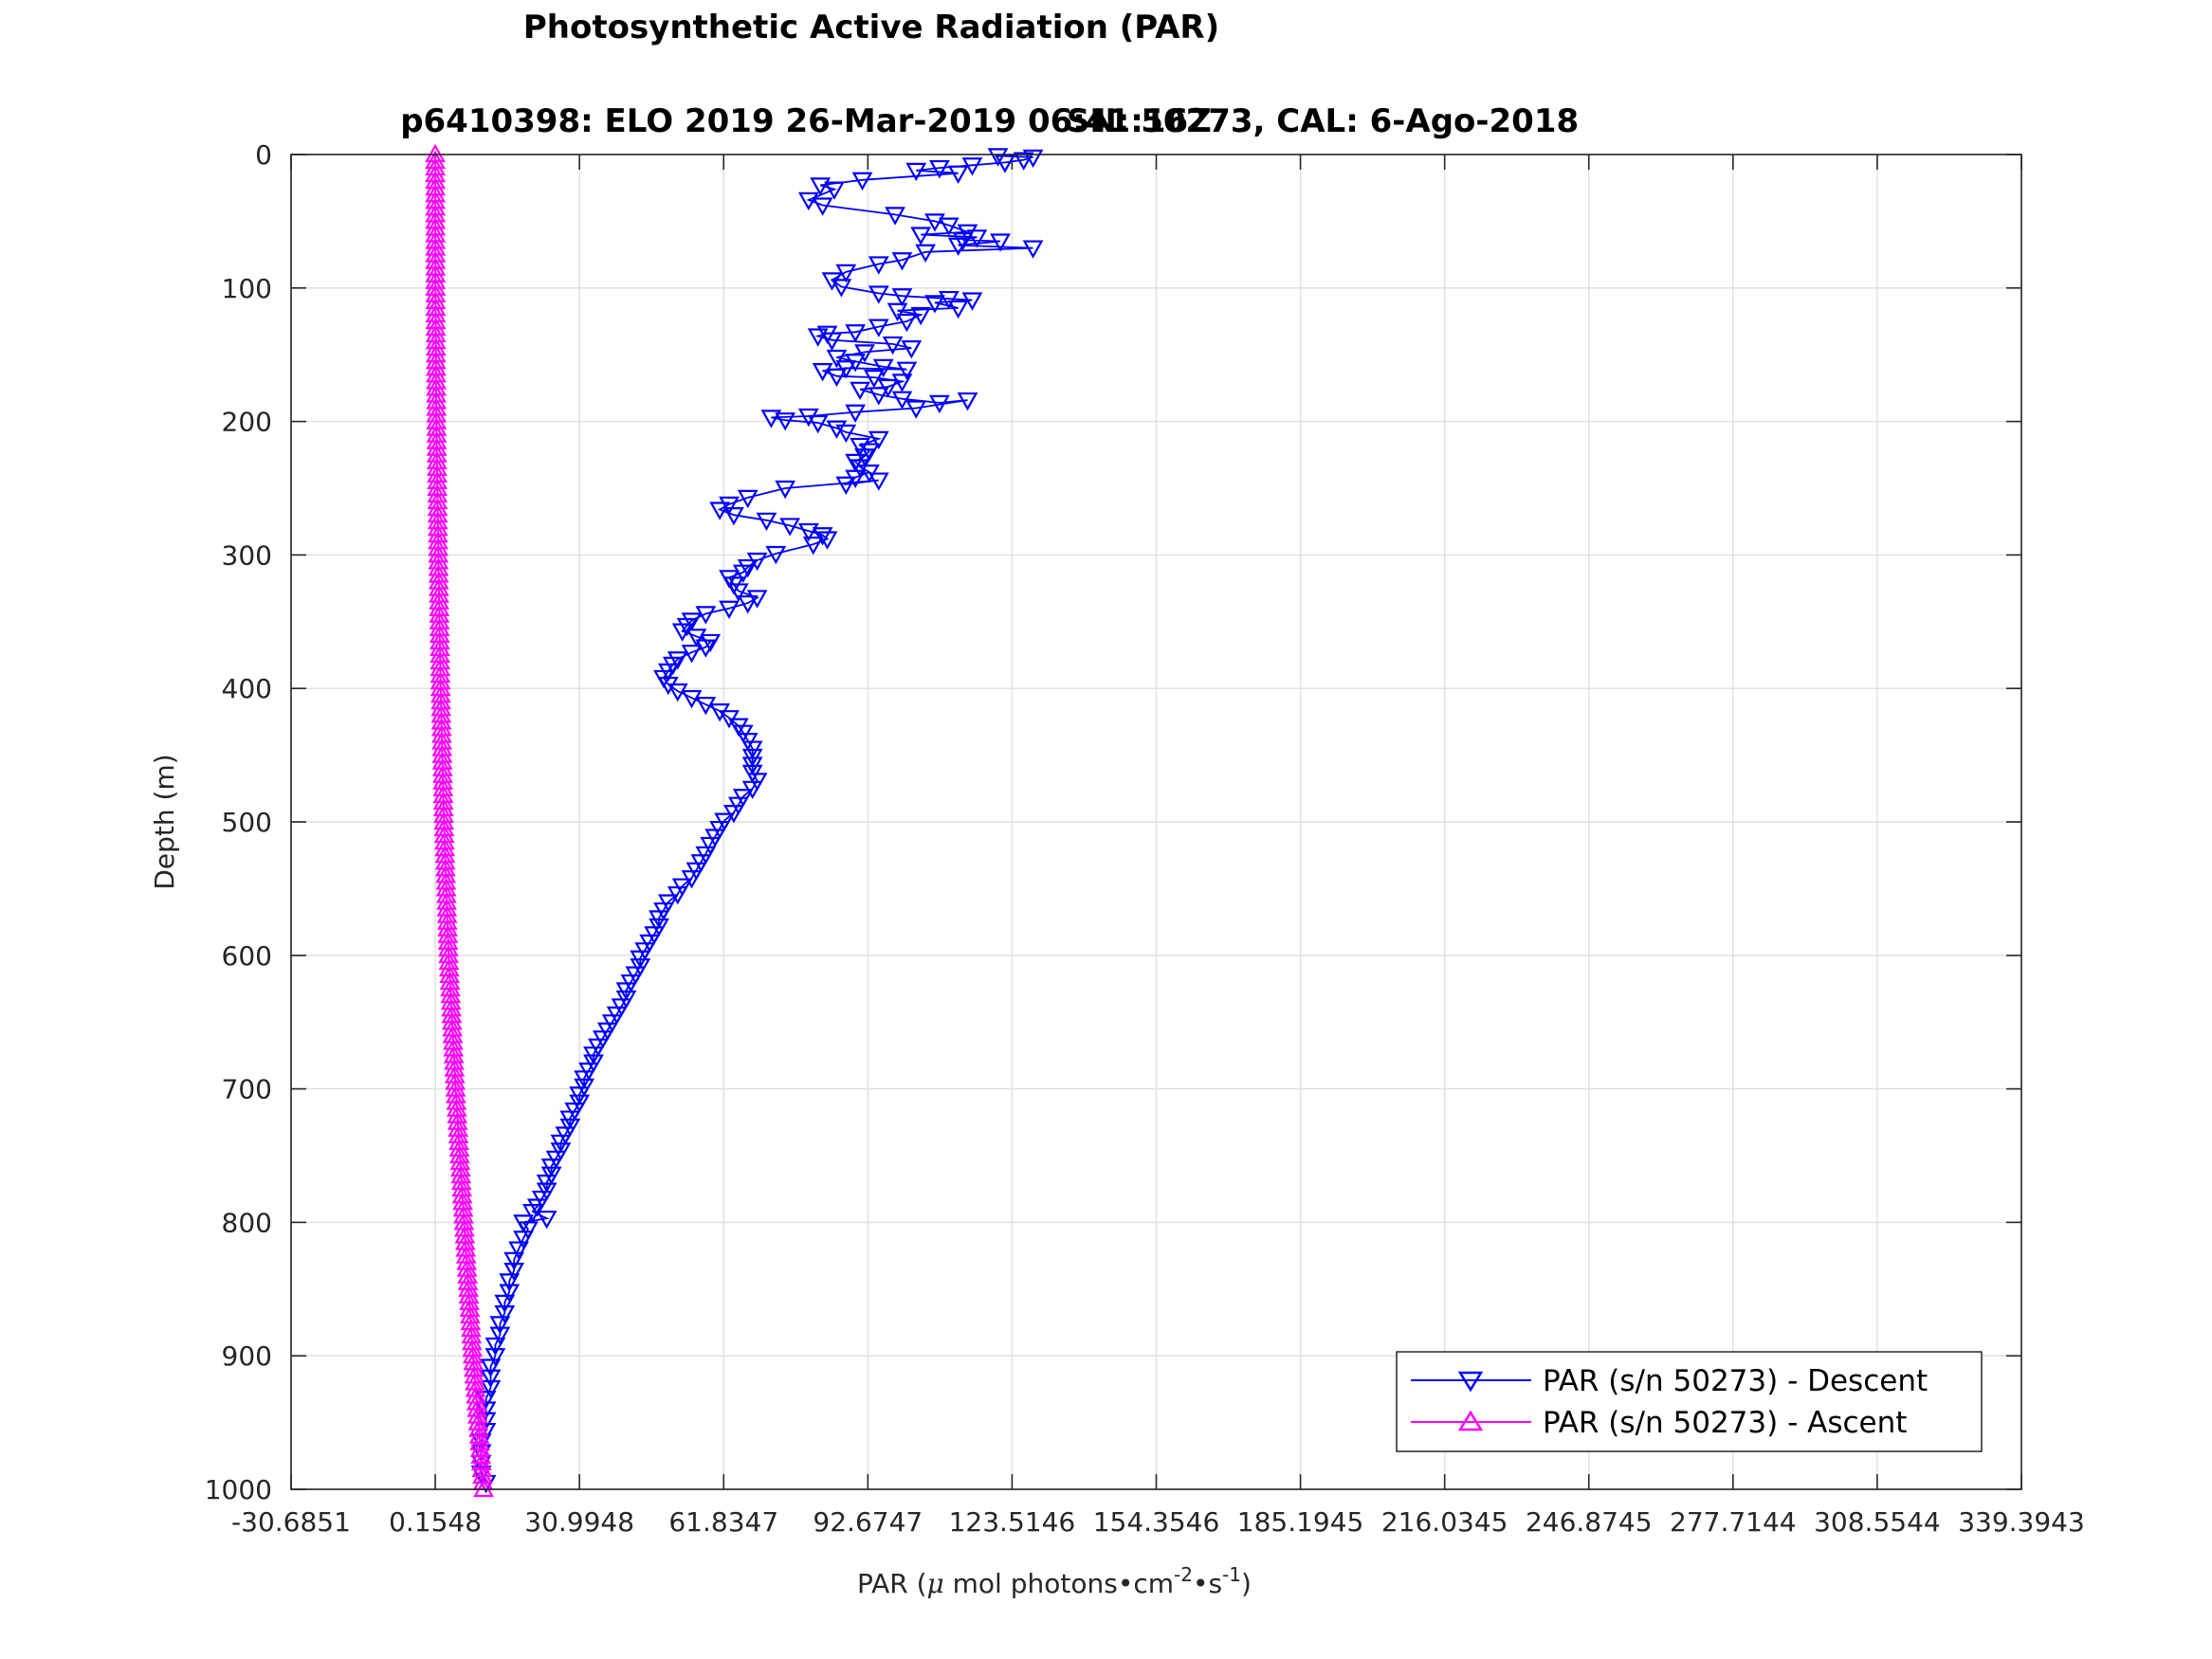 This screenshot has height=1659, width=2212. Describe the element at coordinates (723, 1522) in the screenshot. I see `x-tick-label: 61.8347` at that location.